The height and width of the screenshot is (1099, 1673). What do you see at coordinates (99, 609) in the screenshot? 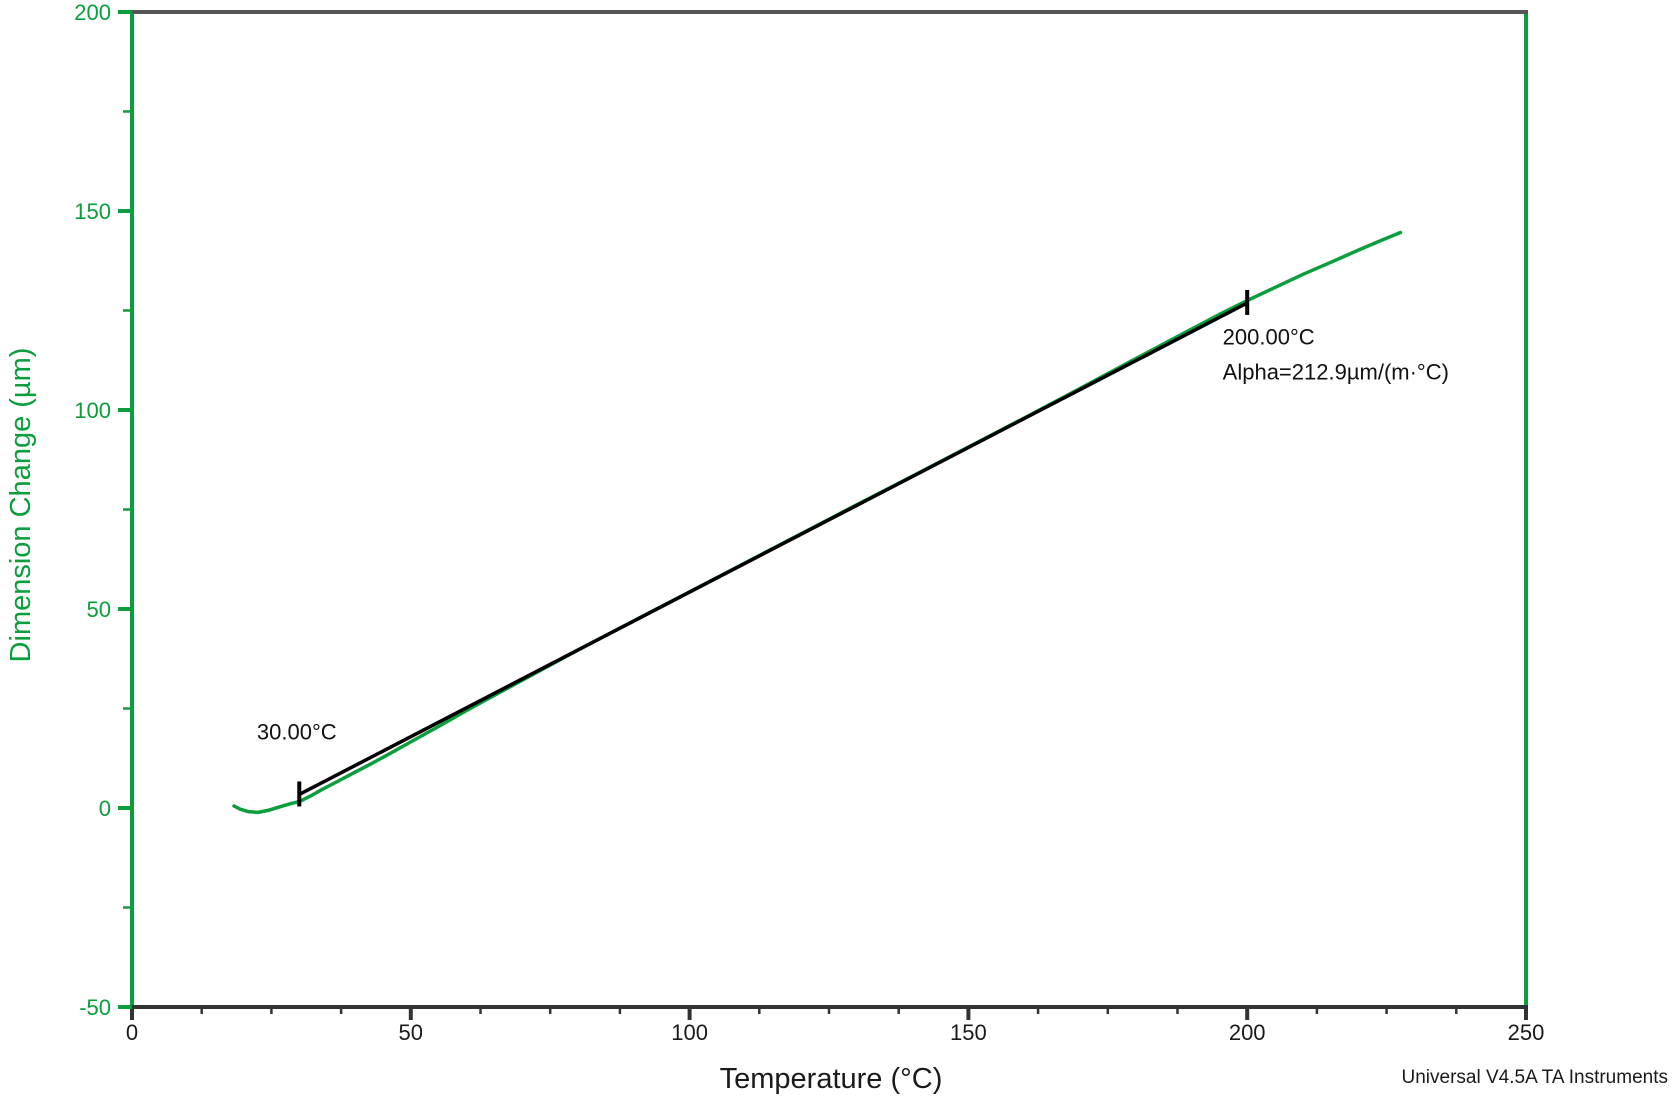
I see `y-tick-label: 50` at bounding box center [99, 609].